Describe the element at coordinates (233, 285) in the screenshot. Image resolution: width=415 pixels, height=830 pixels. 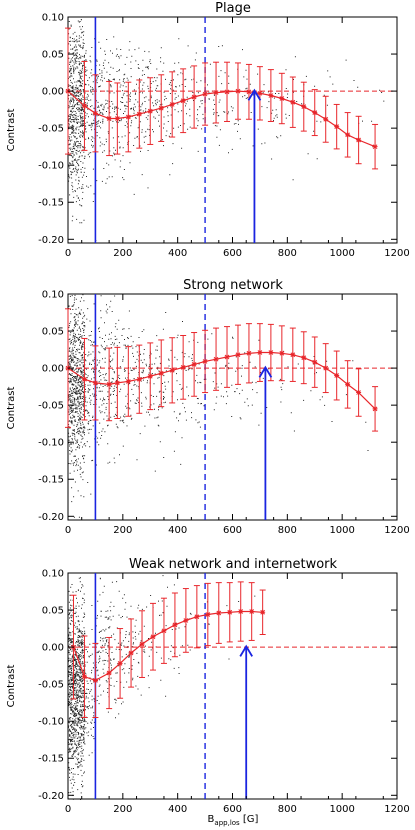
I see `panel-title: Strong network` at that location.